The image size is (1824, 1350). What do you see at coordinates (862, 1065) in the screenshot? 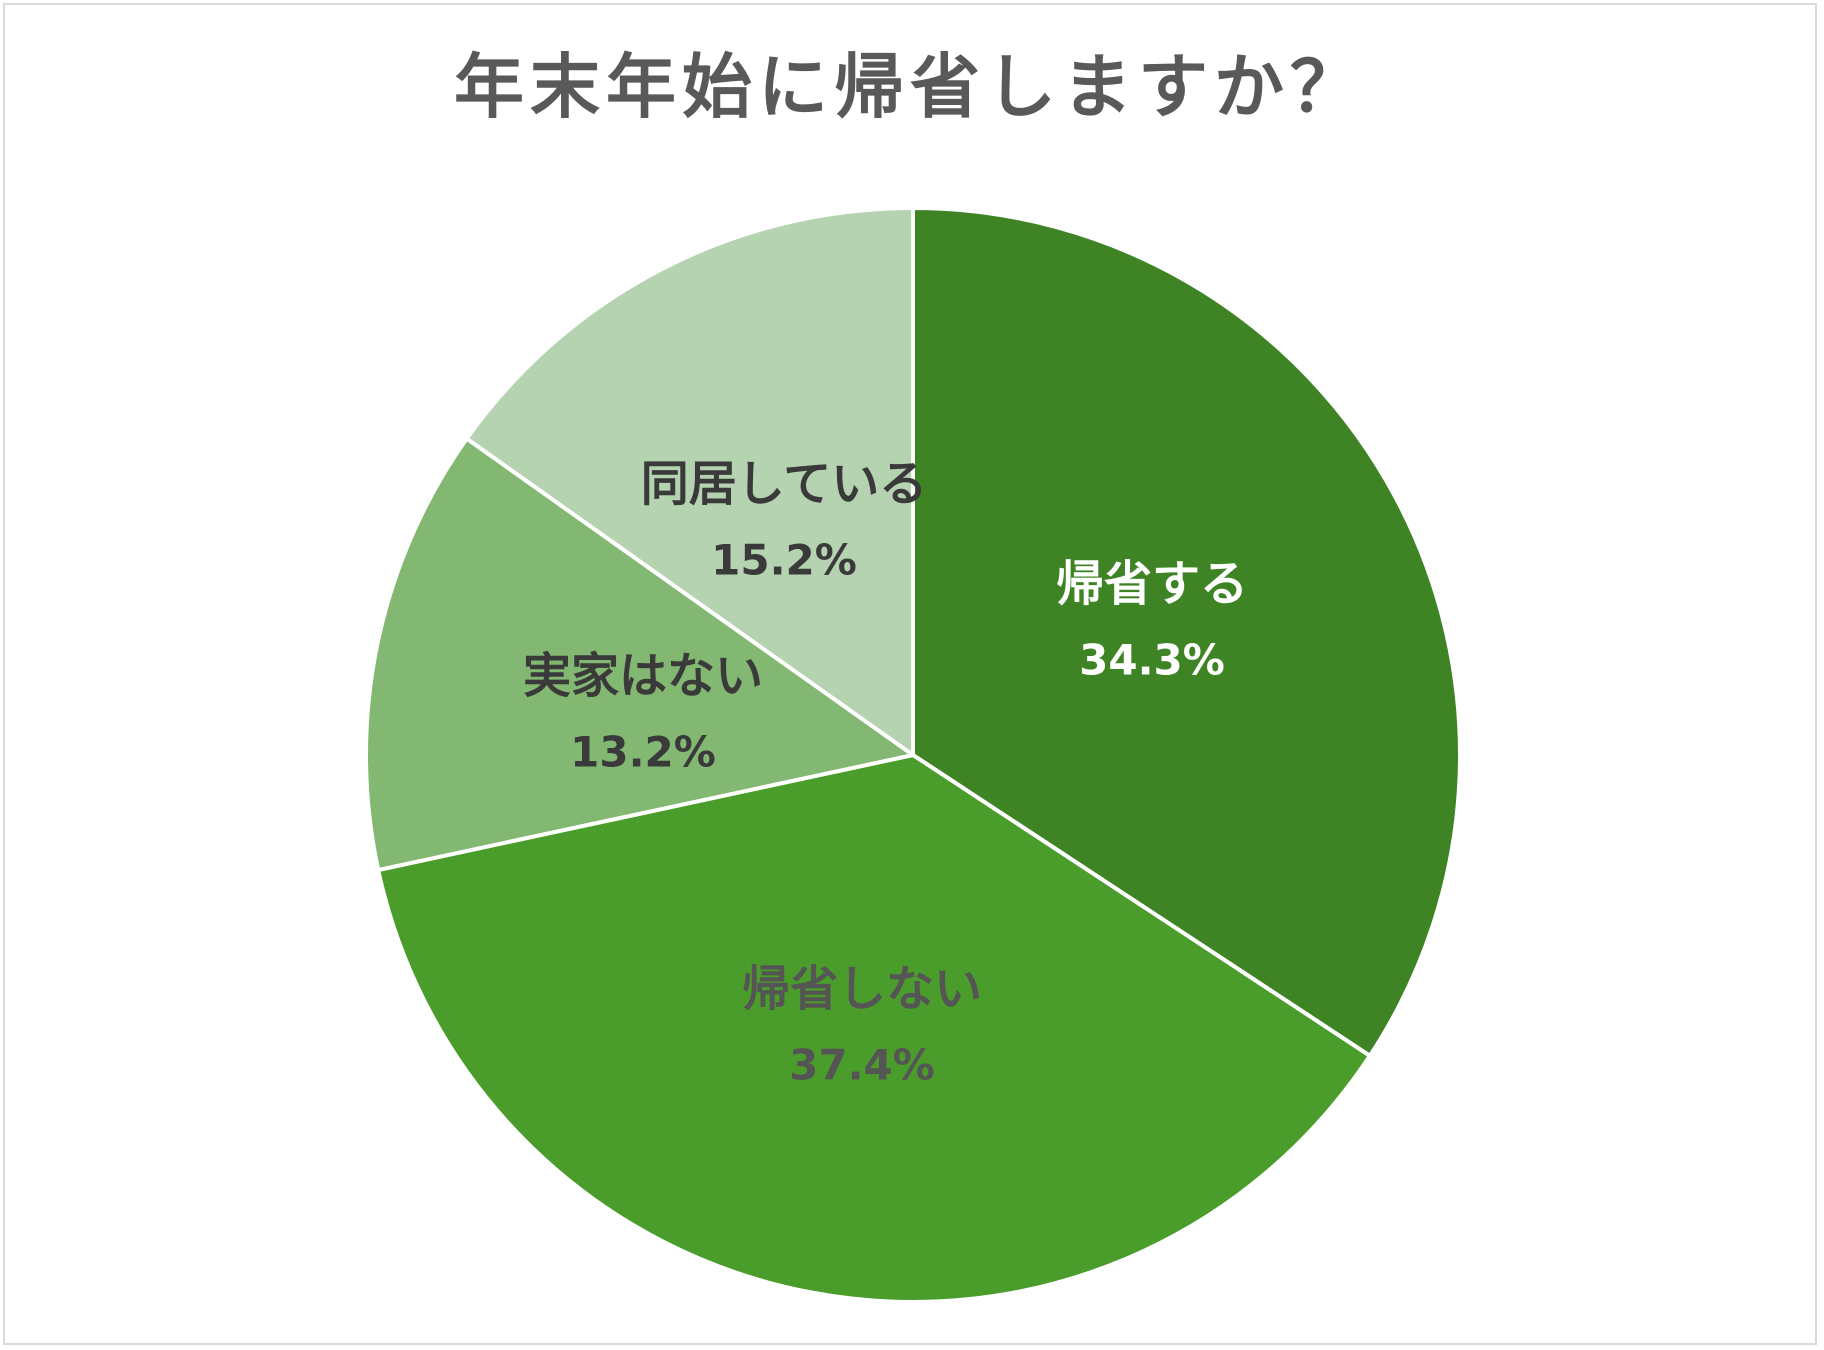
I see `slice-value-label: 37.4%` at bounding box center [862, 1065].